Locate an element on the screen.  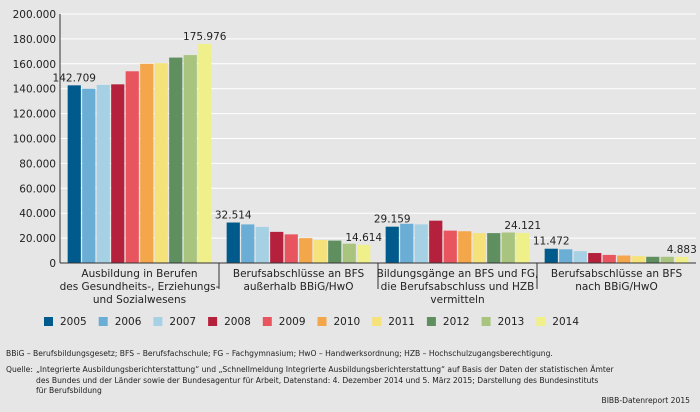
data-label: 32.514 is located at coordinates (233, 216).